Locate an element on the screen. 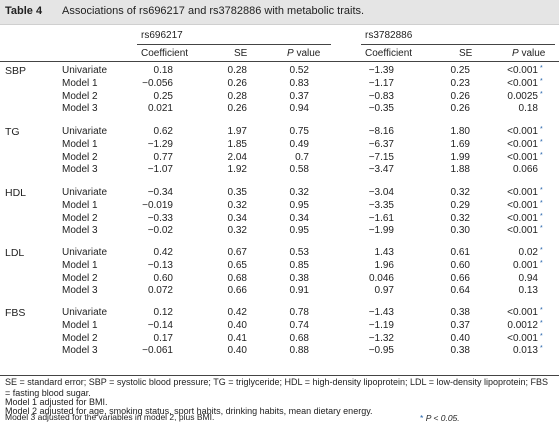 This screenshot has height=424, width=559. table-cell-s1: 0.65 is located at coordinates (237, 265).